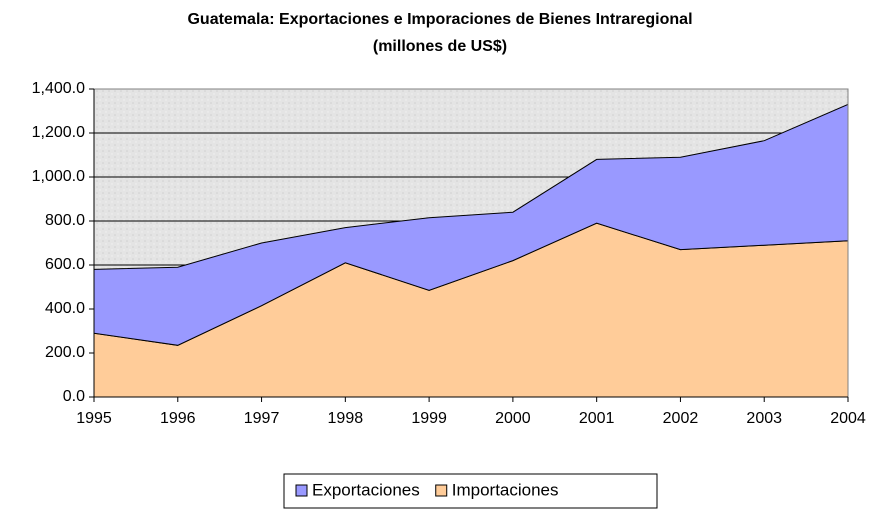 The height and width of the screenshot is (515, 873). I want to click on y-tick-label: 1,000.0, so click(58, 176).